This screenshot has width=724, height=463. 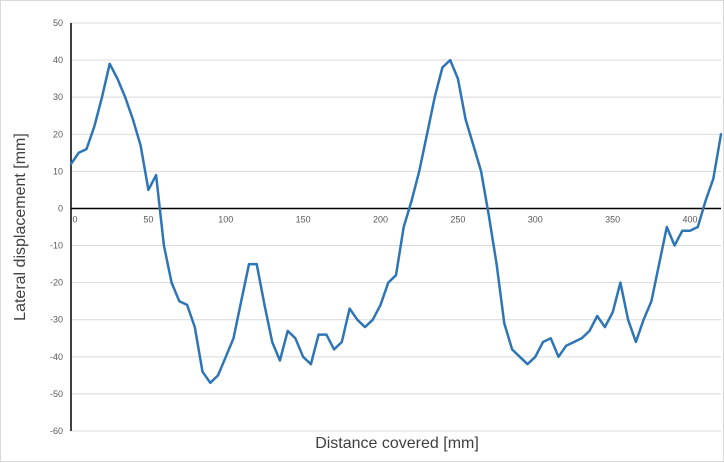 What do you see at coordinates (535, 219) in the screenshot?
I see `x-tick-label: 300` at bounding box center [535, 219].